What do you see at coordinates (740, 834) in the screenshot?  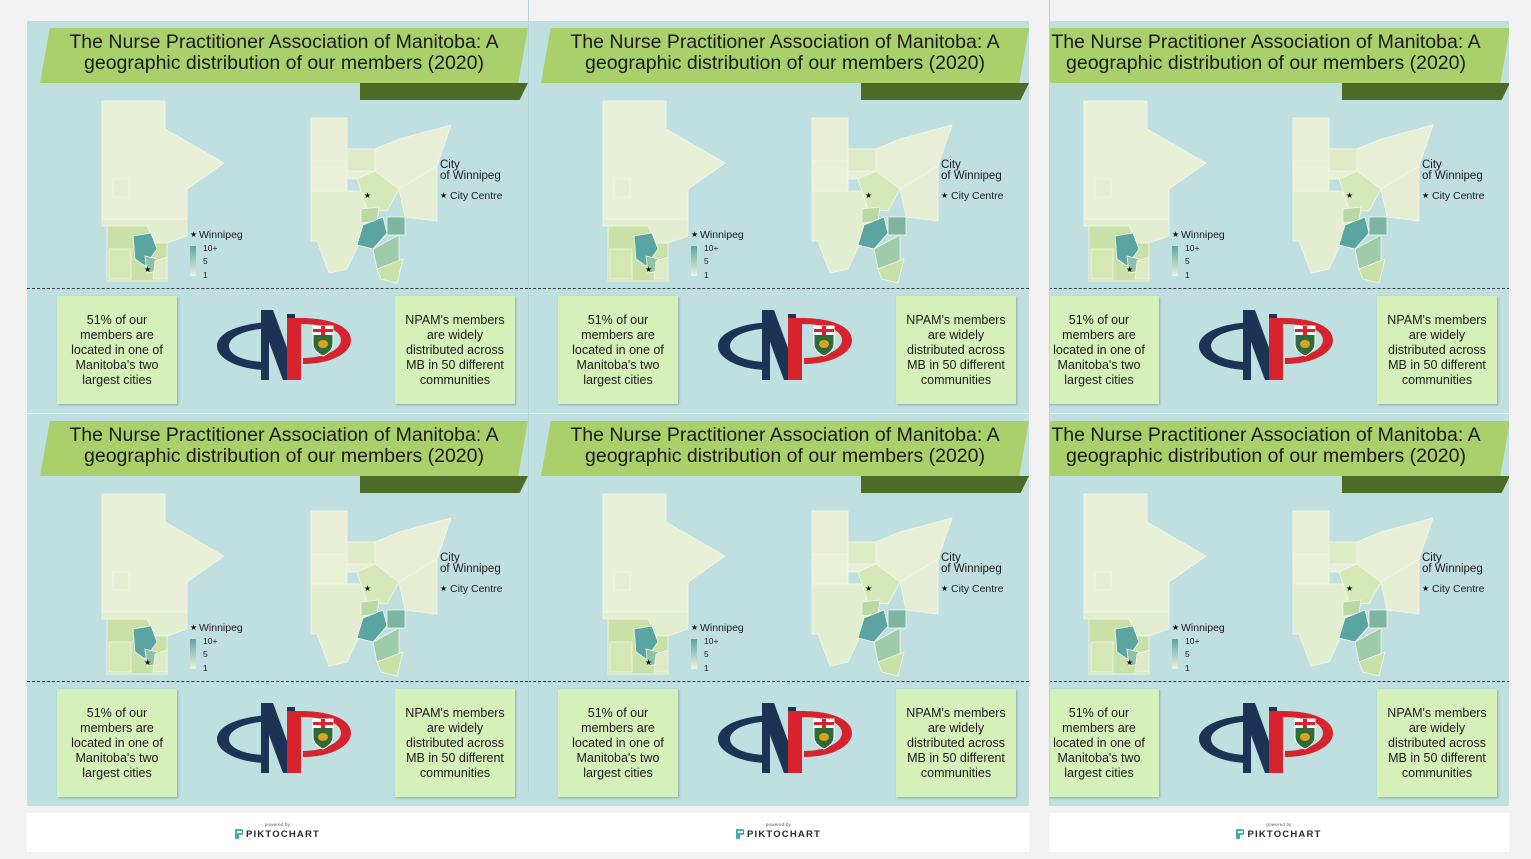 I see `piktochart-icon` at bounding box center [740, 834].